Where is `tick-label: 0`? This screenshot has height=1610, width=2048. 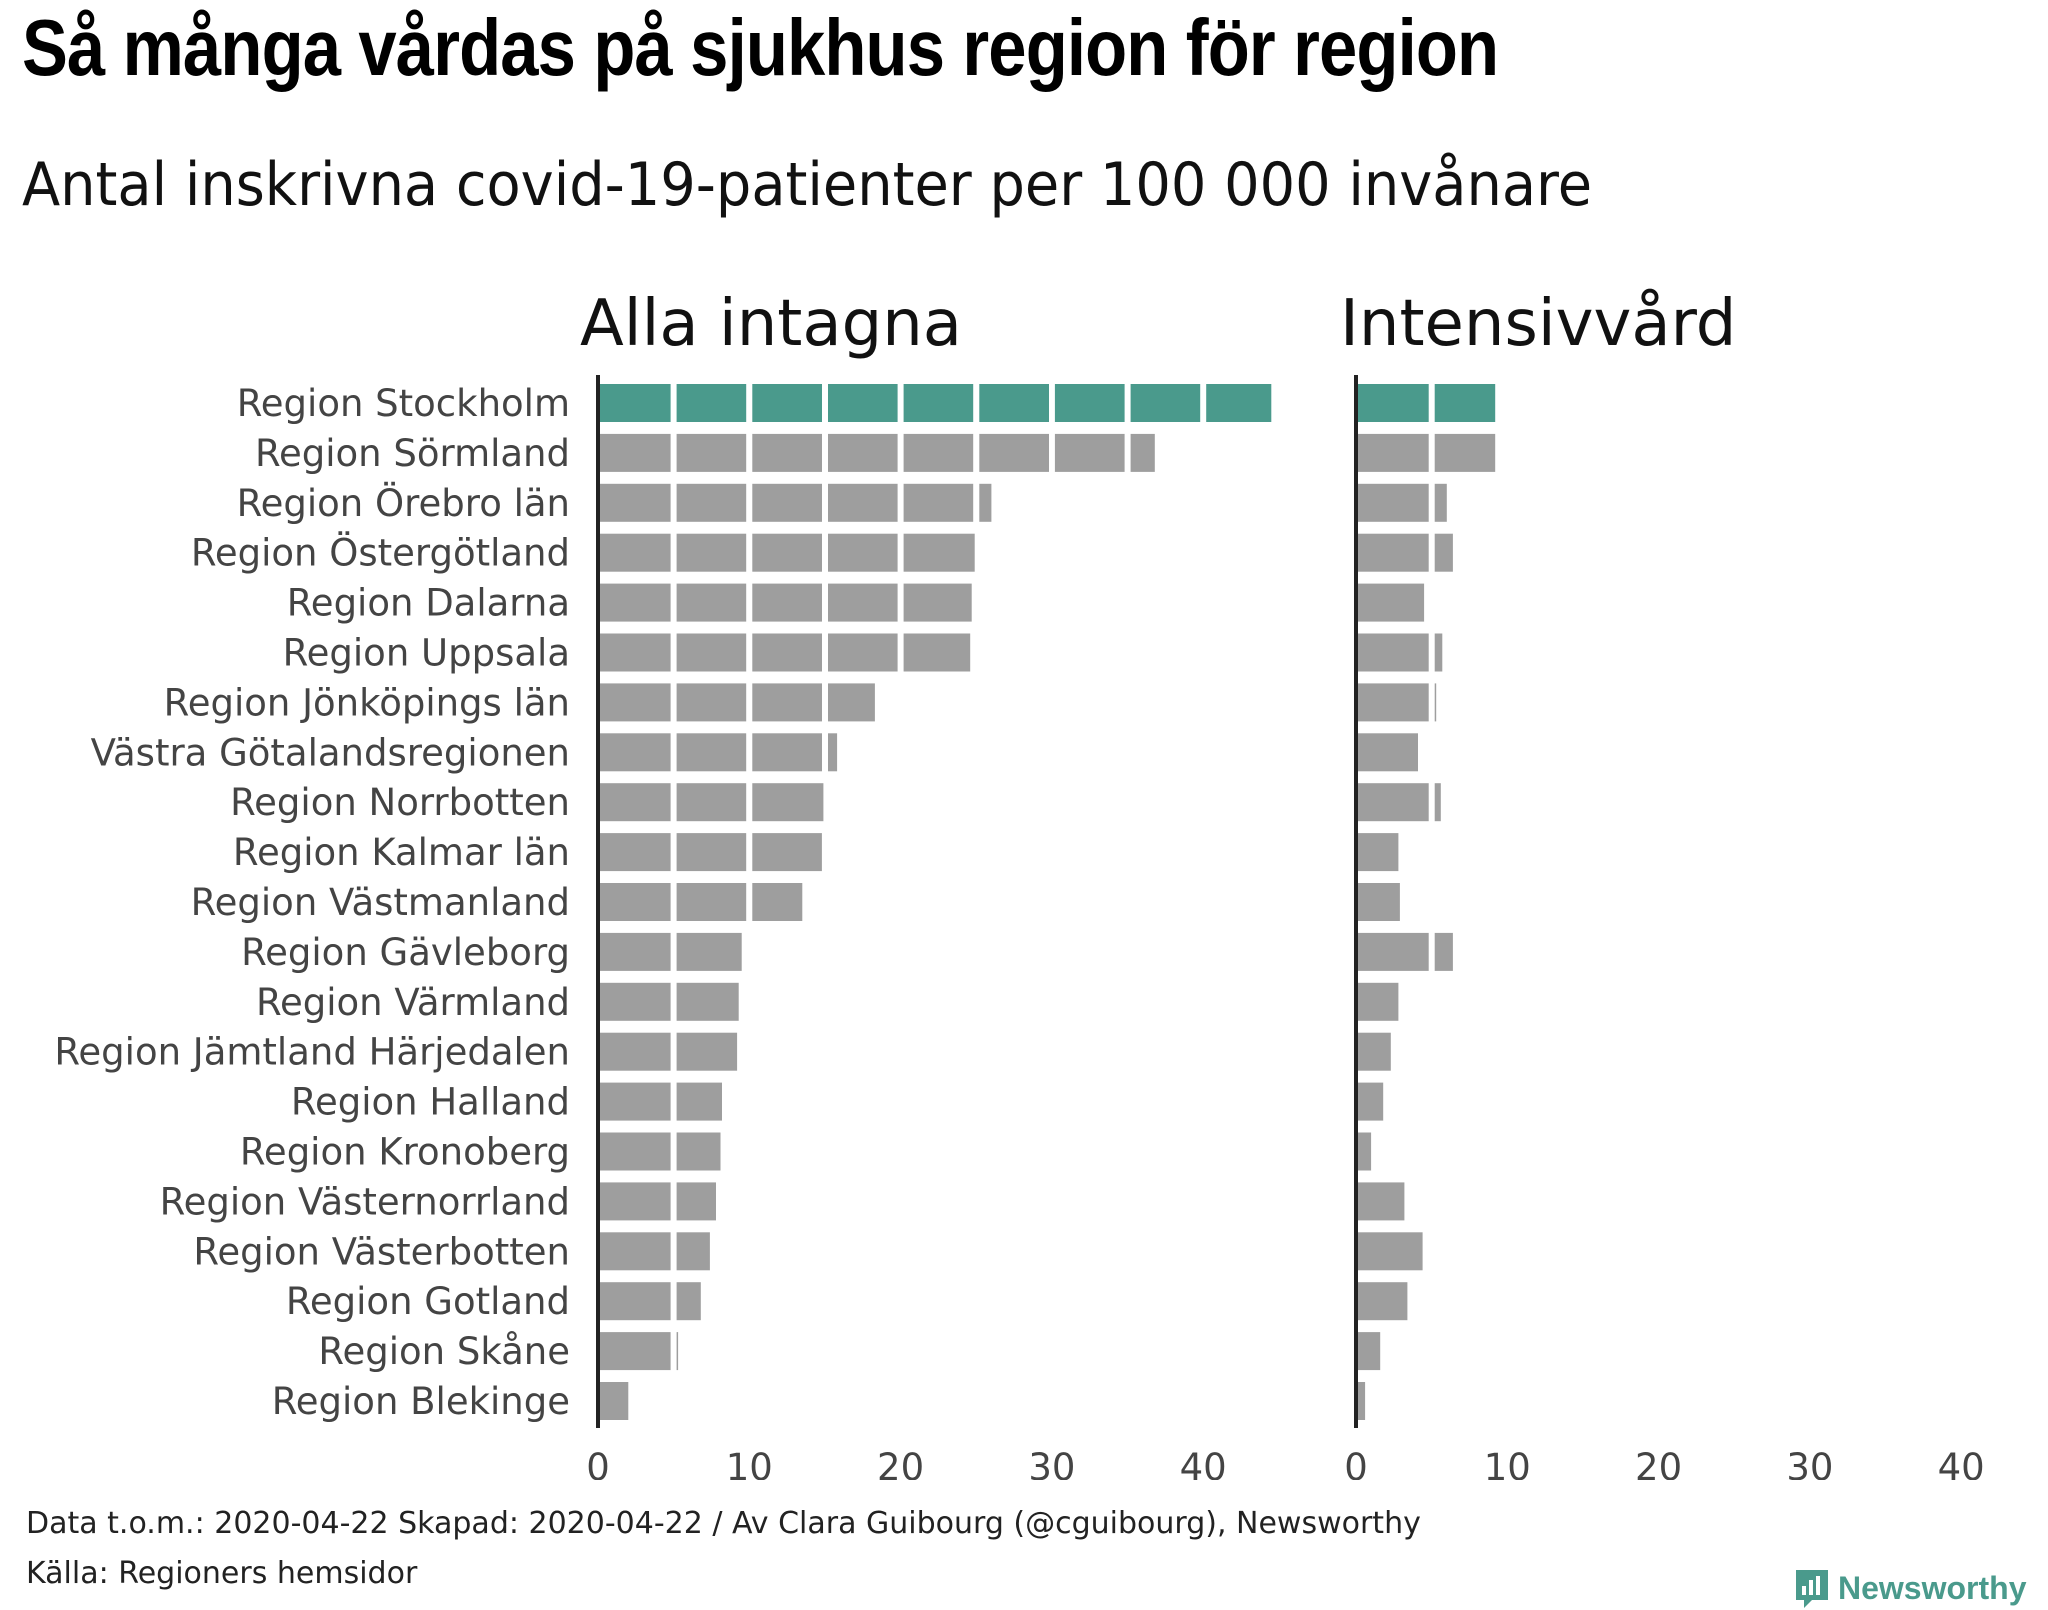 tick-label: 0 is located at coordinates (1356, 1463).